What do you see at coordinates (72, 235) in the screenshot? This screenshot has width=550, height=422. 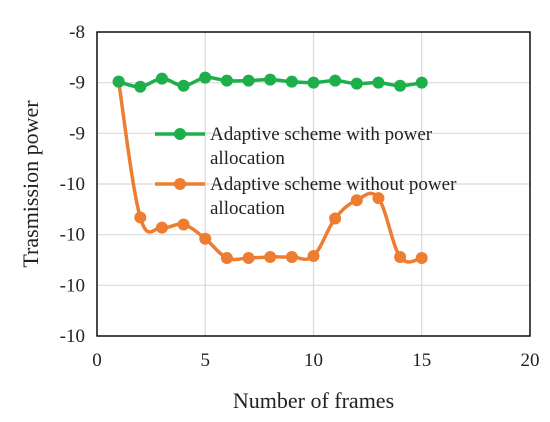 I see `y-tick-label-4: -10` at bounding box center [72, 235].